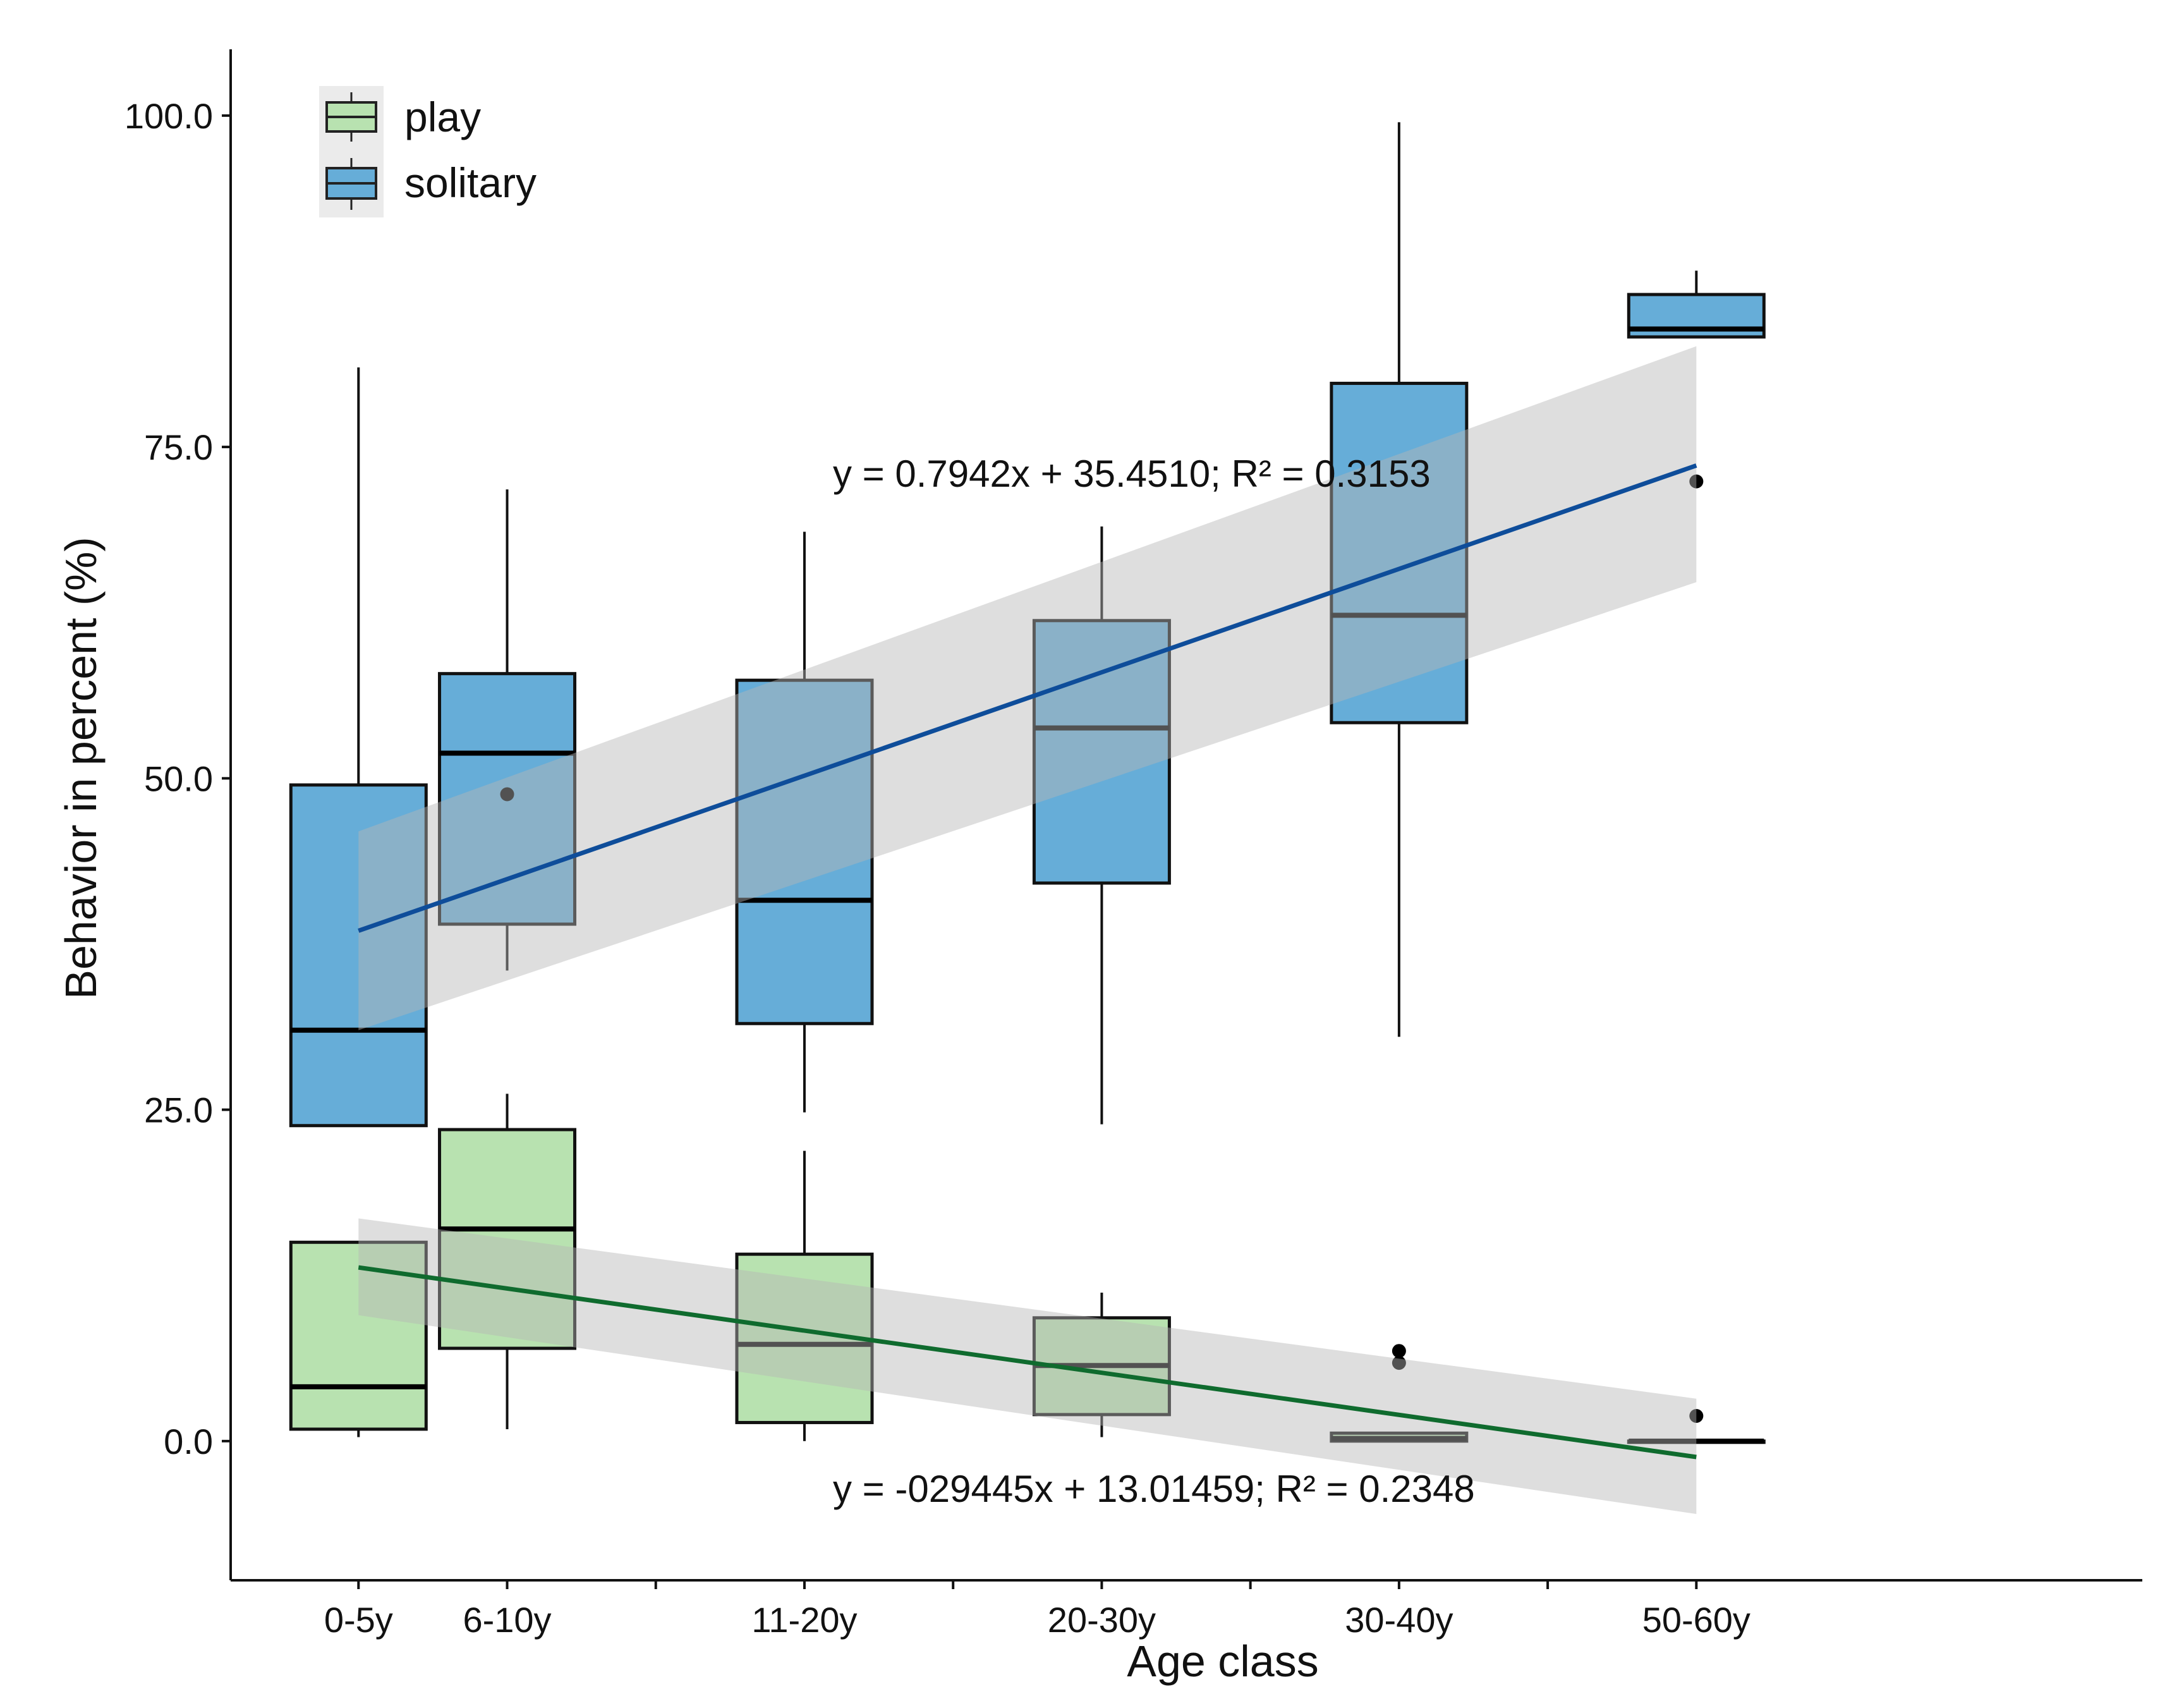 Image resolution: width=2184 pixels, height=1689 pixels. What do you see at coordinates (507, 1620) in the screenshot?
I see `x-tick-label: 6-10y` at bounding box center [507, 1620].